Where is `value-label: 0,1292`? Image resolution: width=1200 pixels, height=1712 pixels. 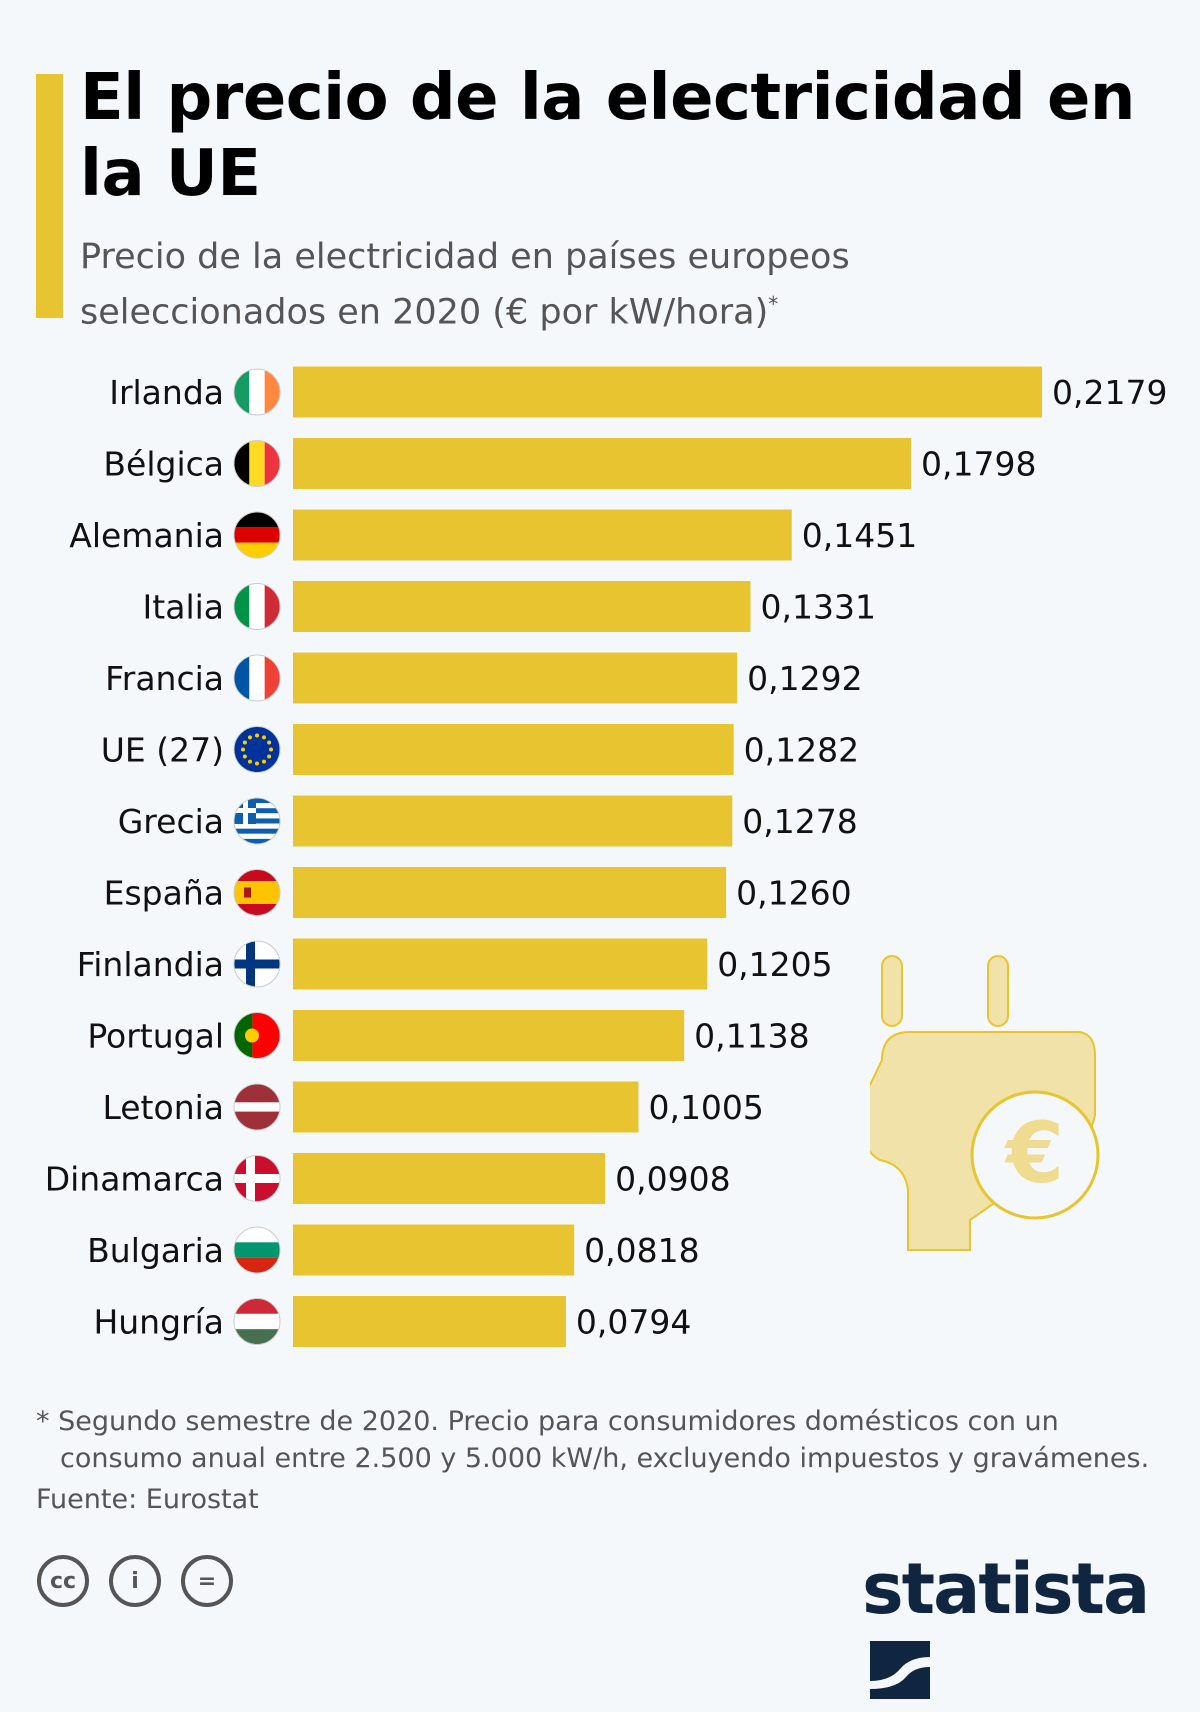
value-label: 0,1292 is located at coordinates (804, 678).